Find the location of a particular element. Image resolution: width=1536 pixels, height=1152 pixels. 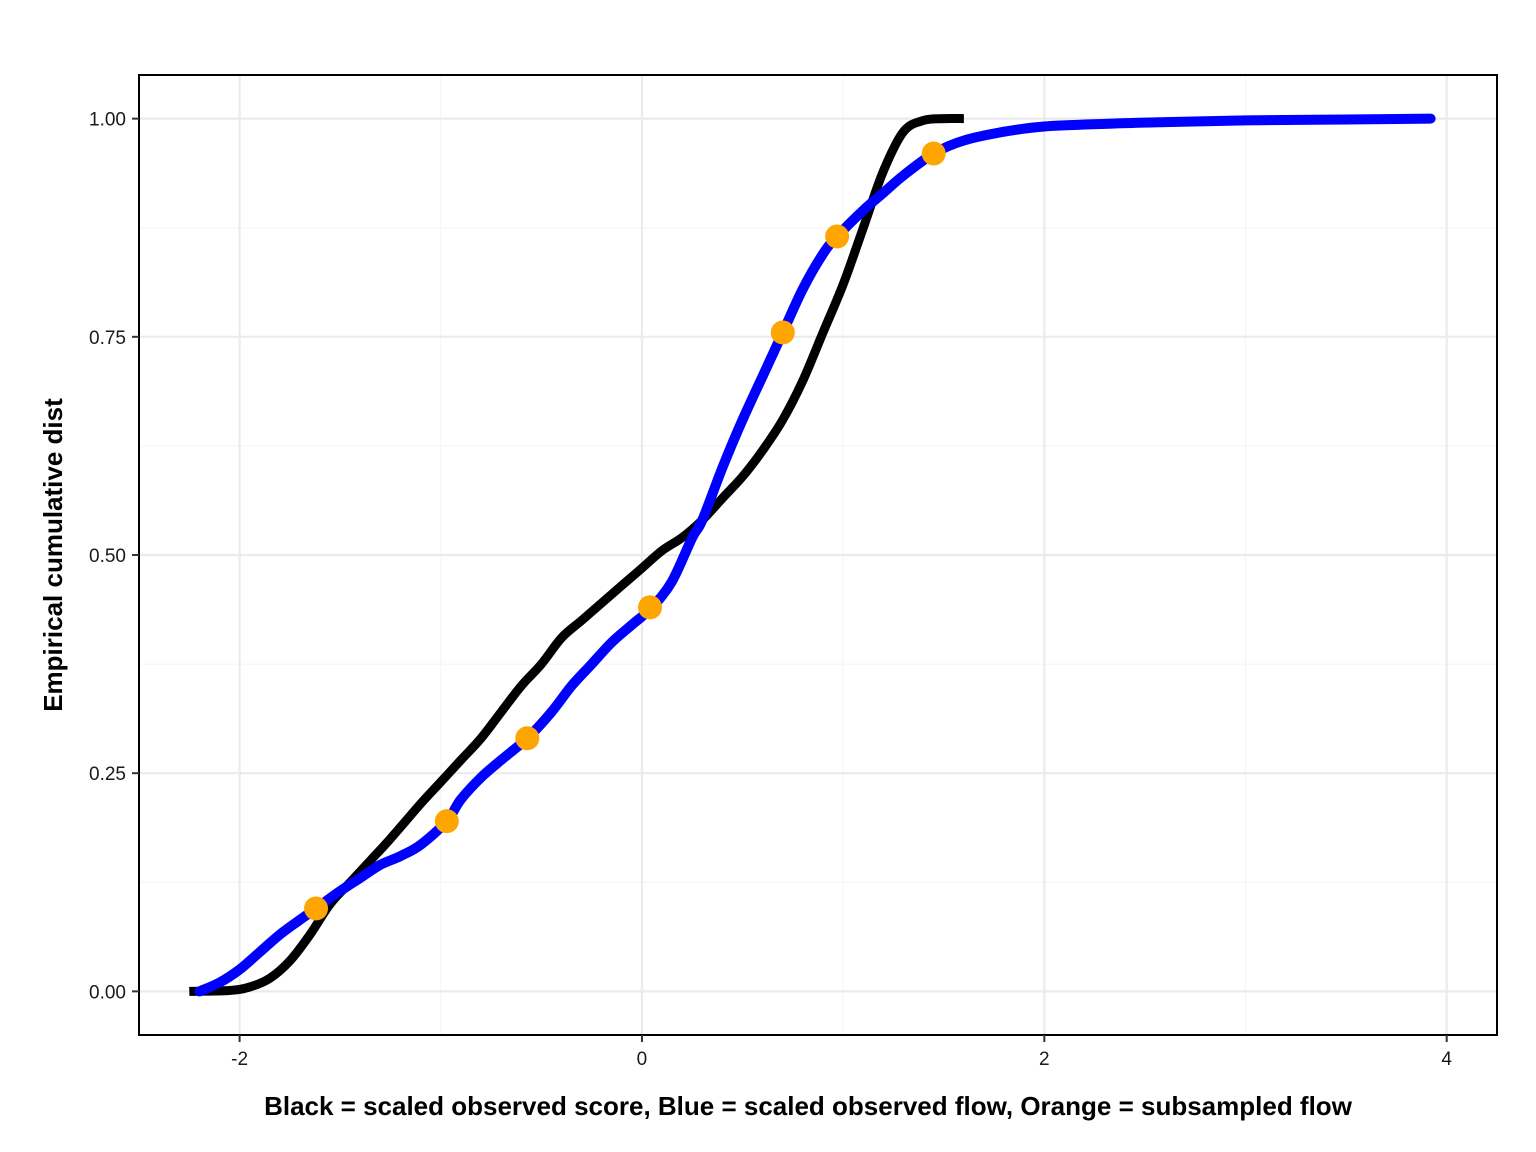

y-tick-label: 0.00 is located at coordinates (107, 992).